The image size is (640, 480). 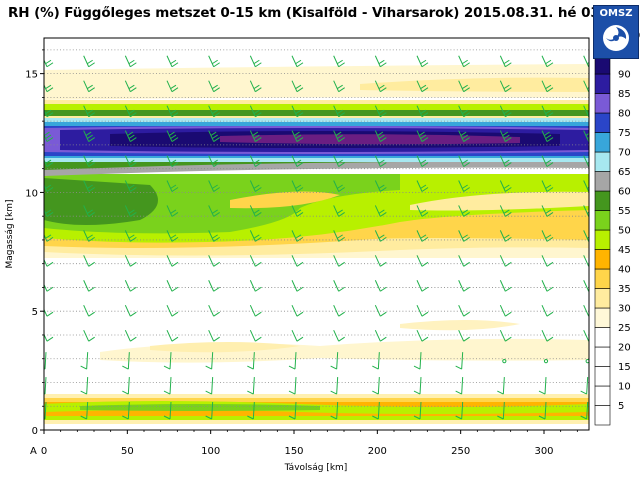 What do you see at coordinates (293, 451) in the screenshot?
I see `x-tick-label: 150` at bounding box center [293, 451].